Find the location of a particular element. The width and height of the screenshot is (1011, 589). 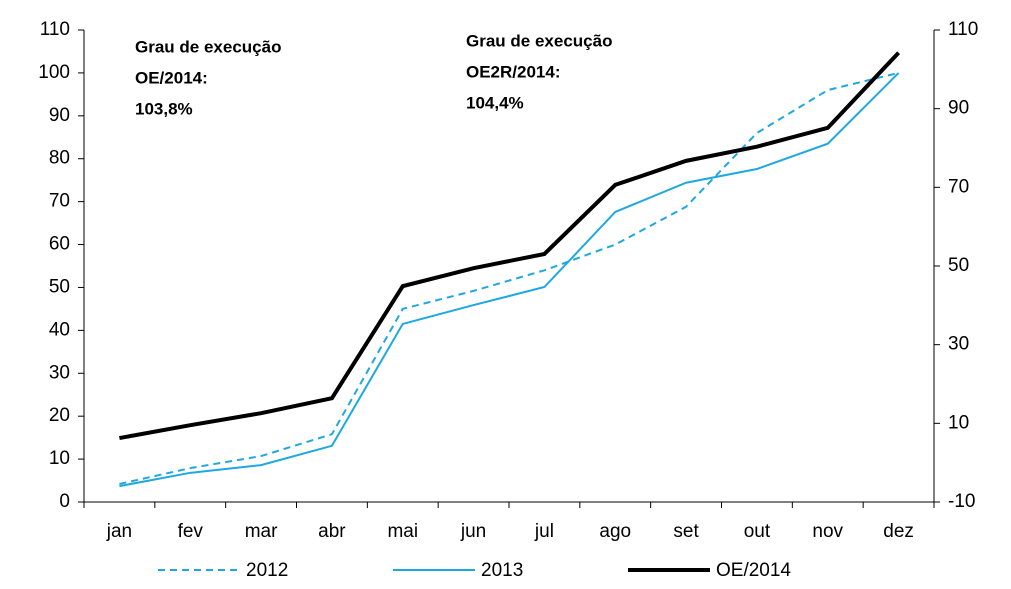

y2-tick-label: 30 is located at coordinates (958, 344).